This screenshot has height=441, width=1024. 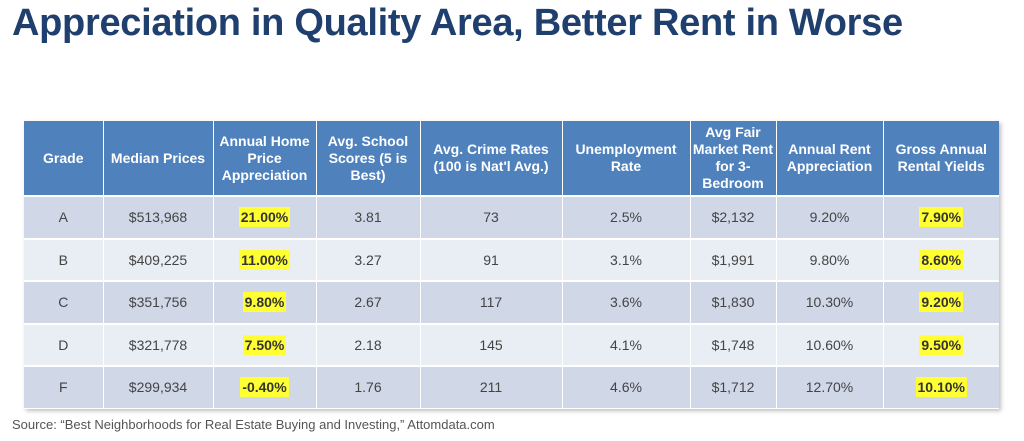 I want to click on cell-school-score: 2.18, so click(x=368, y=345).